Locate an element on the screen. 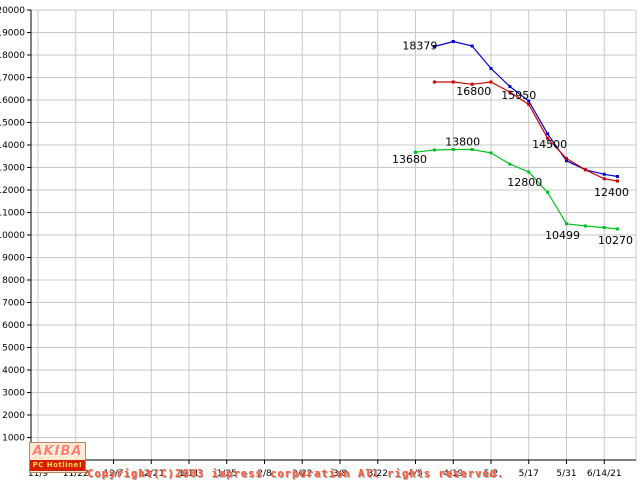 The width and height of the screenshot is (640, 480). y-axis-label: 19000 is located at coordinates (12, 34).